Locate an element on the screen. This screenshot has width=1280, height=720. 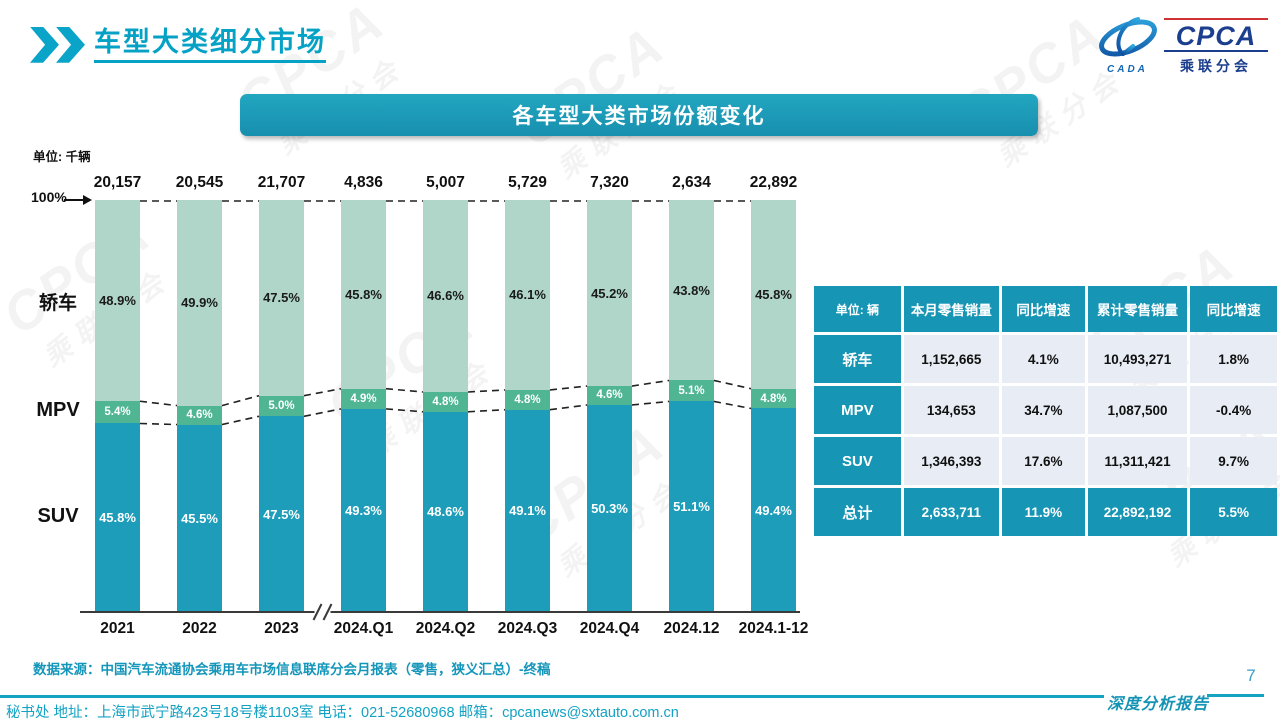
x-axis-label-2022: 2022 is located at coordinates (199, 628).